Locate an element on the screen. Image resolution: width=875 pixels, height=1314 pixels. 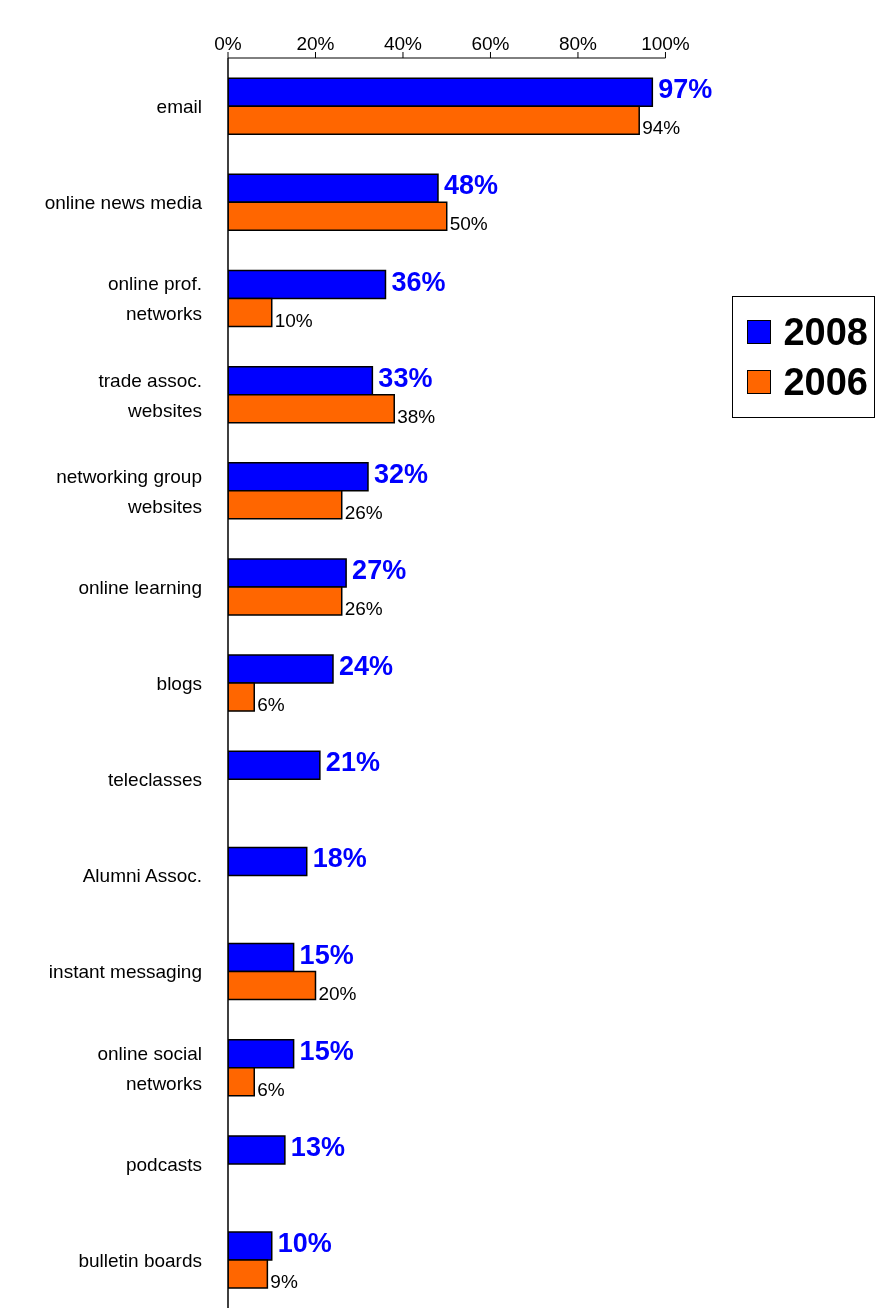
data-label: 9% is located at coordinates (284, 1282).